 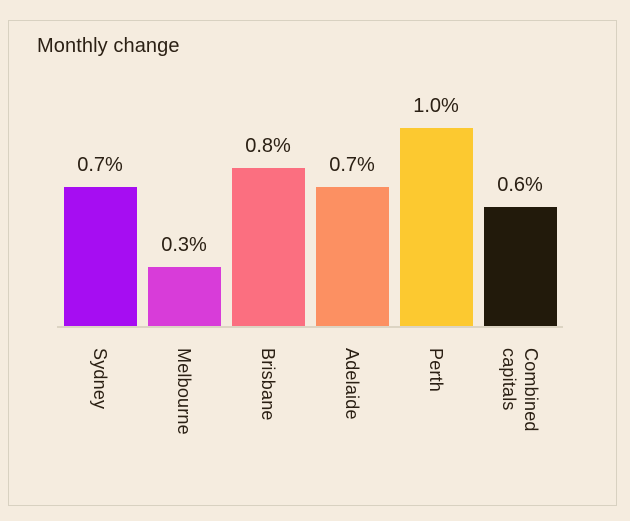 I want to click on x-axis-label-combined-capitals: Combined capitals, so click(x=520, y=390).